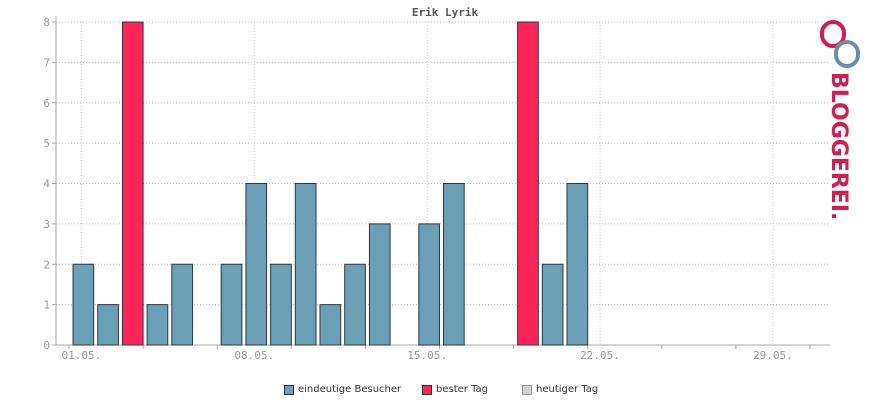  I want to click on logo-wordmark: BLOGGEREI.DE, so click(838, 145).